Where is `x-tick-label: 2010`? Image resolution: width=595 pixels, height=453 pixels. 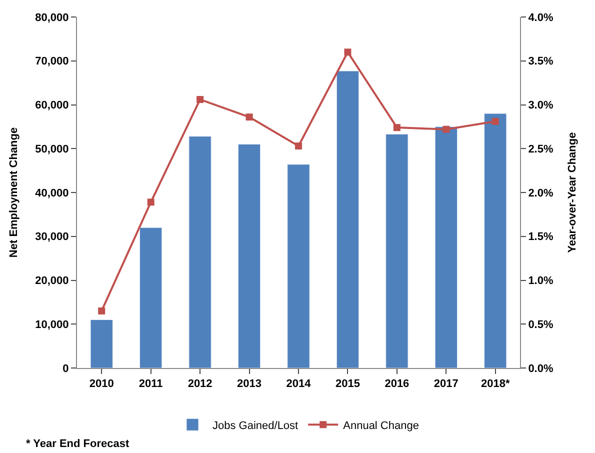
x-tick-label: 2010 is located at coordinates (101, 384).